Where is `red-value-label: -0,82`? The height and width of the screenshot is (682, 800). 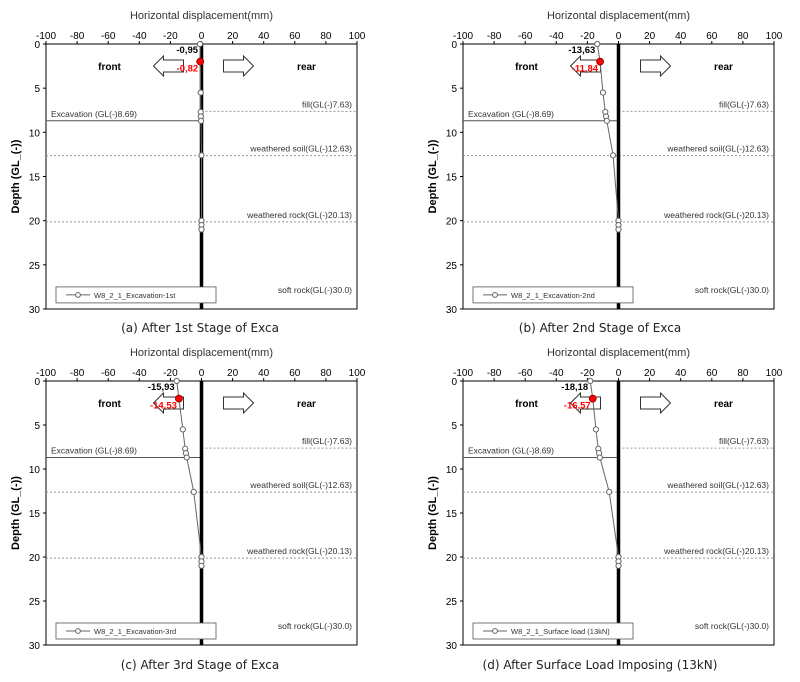
red-value-label: -0,82 is located at coordinates (188, 69).